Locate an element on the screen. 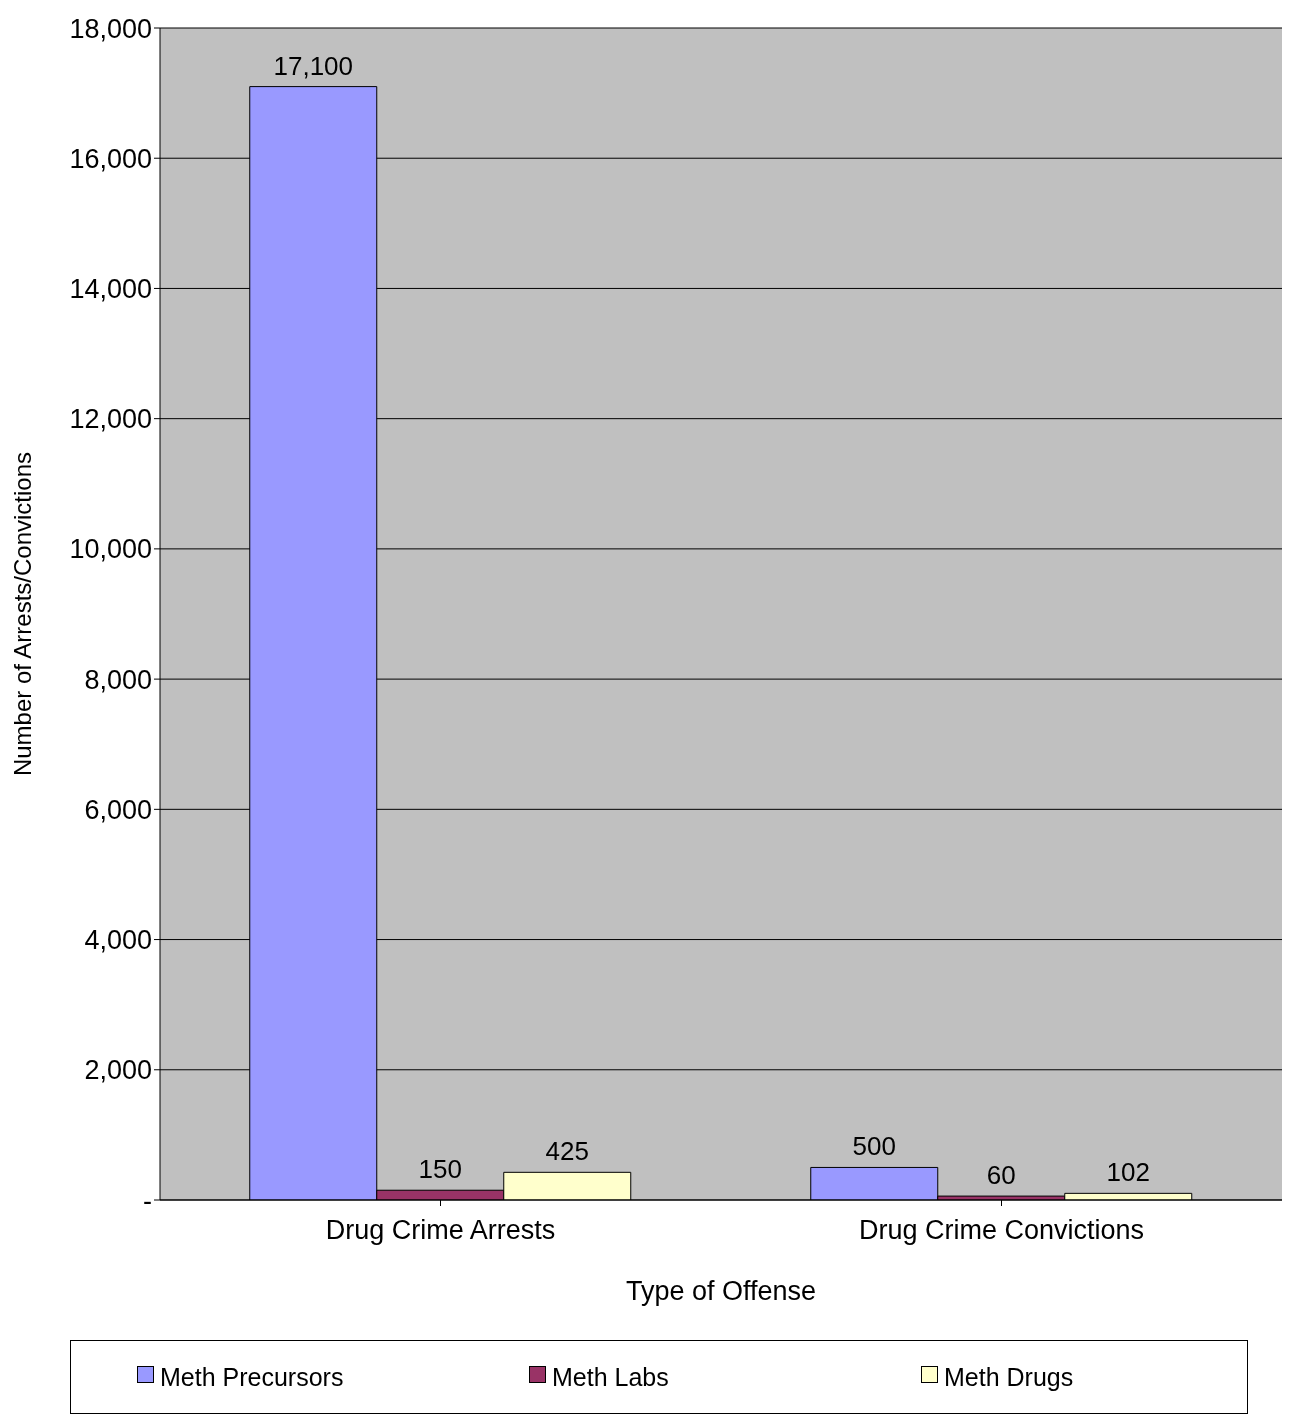  data-label: 425 is located at coordinates (567, 1151).